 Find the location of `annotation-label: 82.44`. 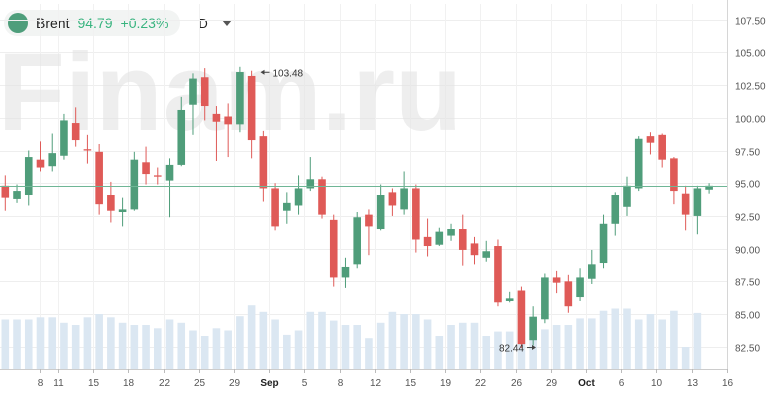

annotation-label: 82.44 is located at coordinates (511, 349).